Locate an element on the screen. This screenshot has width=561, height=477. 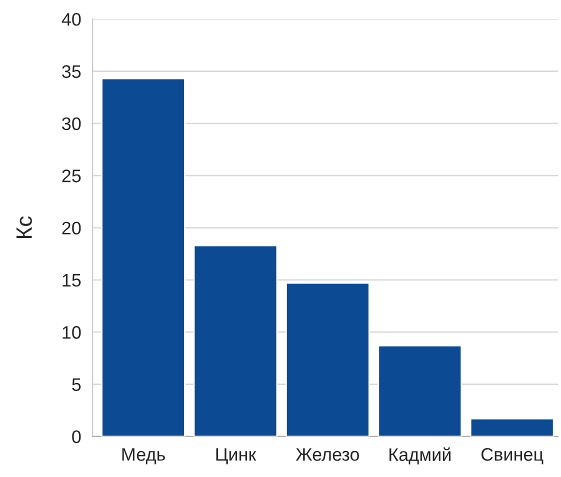
x-tick-label: Цинк is located at coordinates (236, 456).